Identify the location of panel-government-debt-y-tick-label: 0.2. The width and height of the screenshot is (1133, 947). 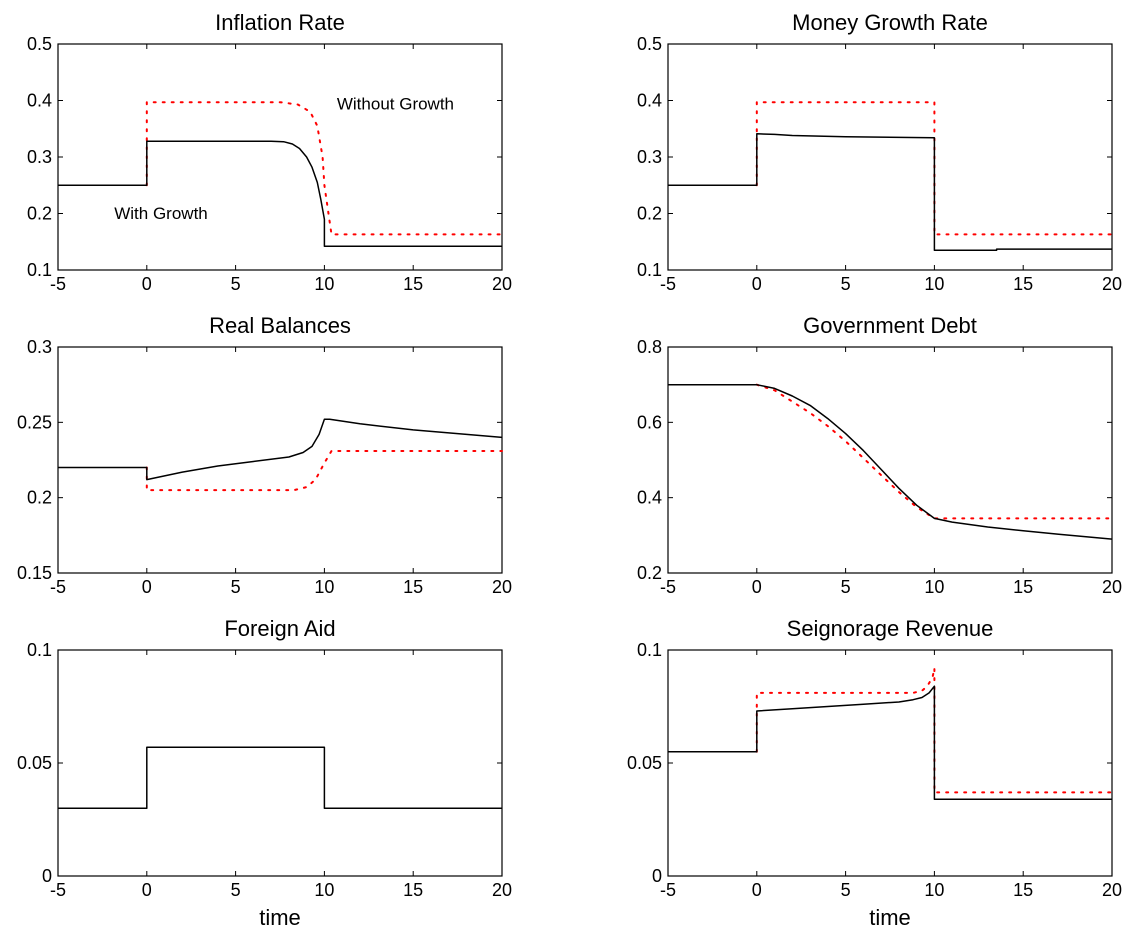
(649, 573).